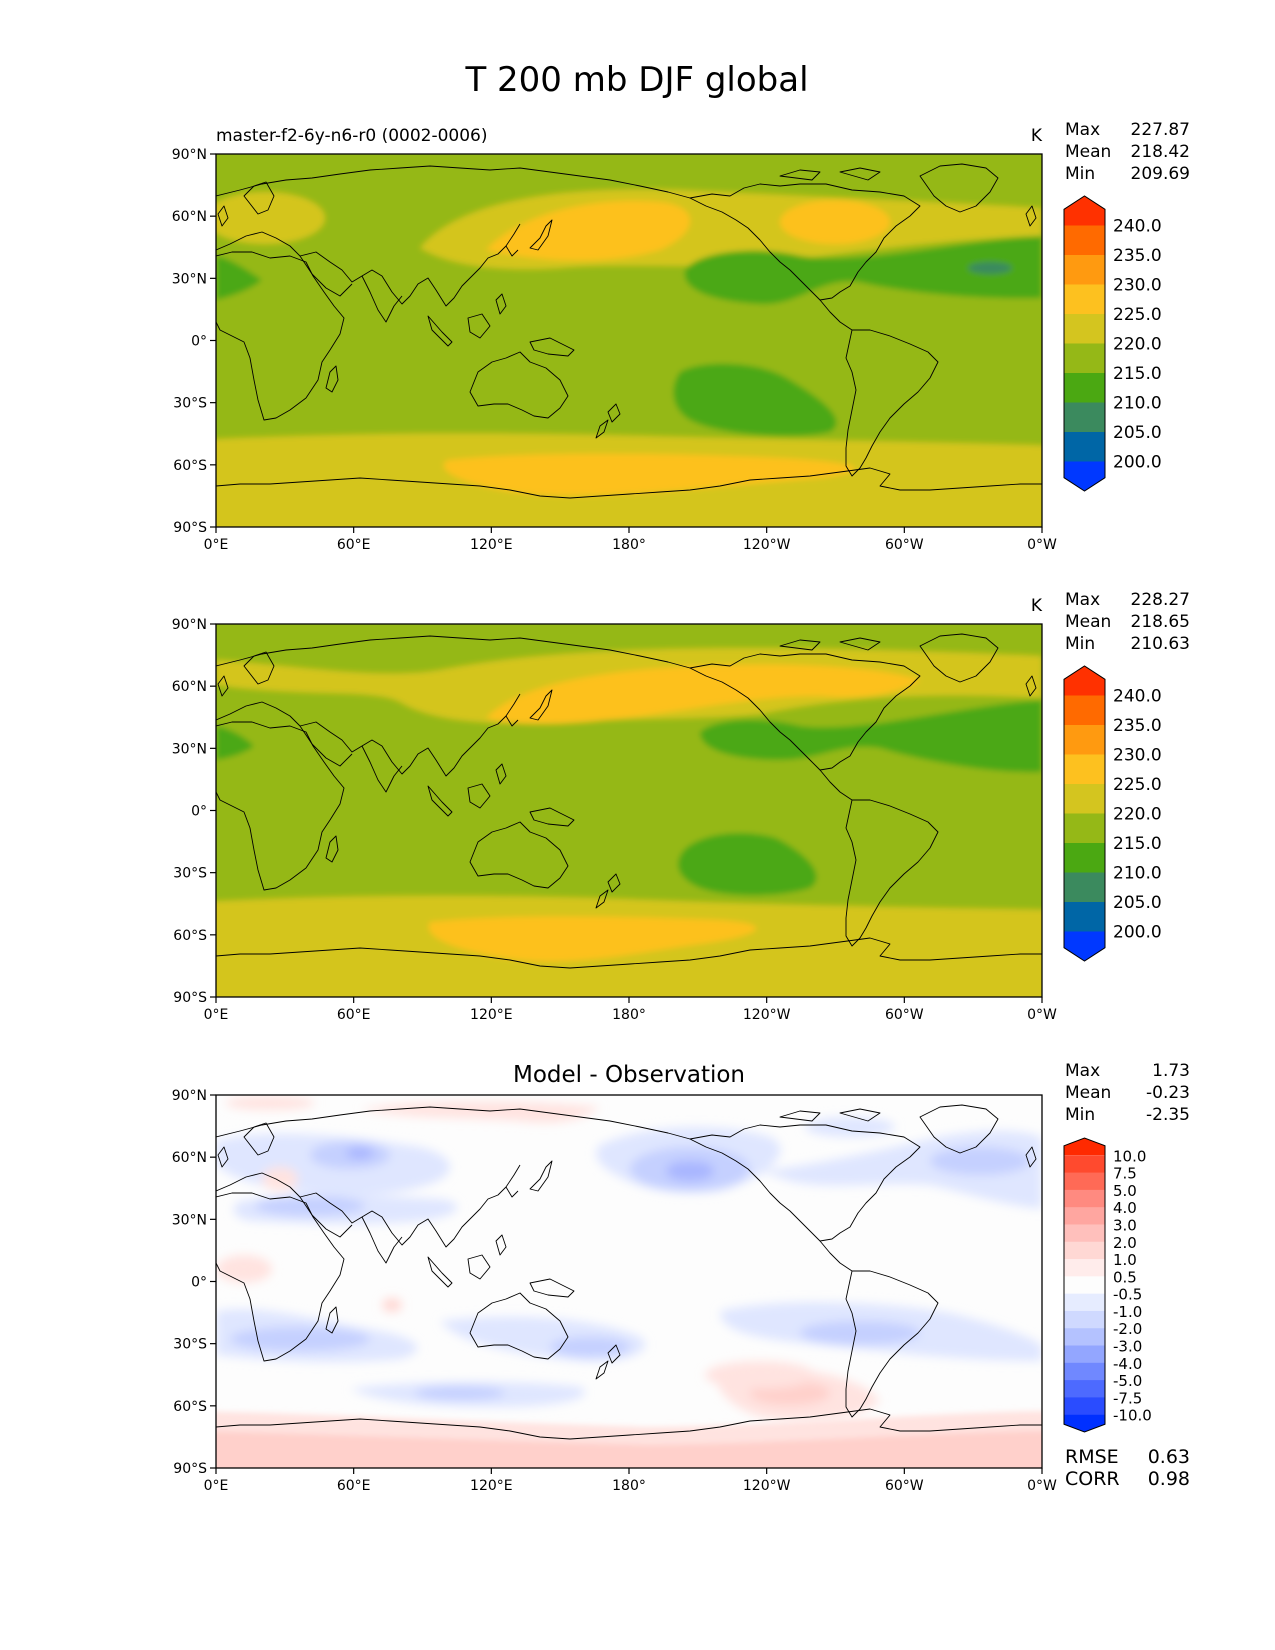 The width and height of the screenshot is (1275, 1650). I want to click on panel-2-lat-axis: 90°N 60°N 30°N 0° 30°S 60°S 90°S, so click(194, 811).